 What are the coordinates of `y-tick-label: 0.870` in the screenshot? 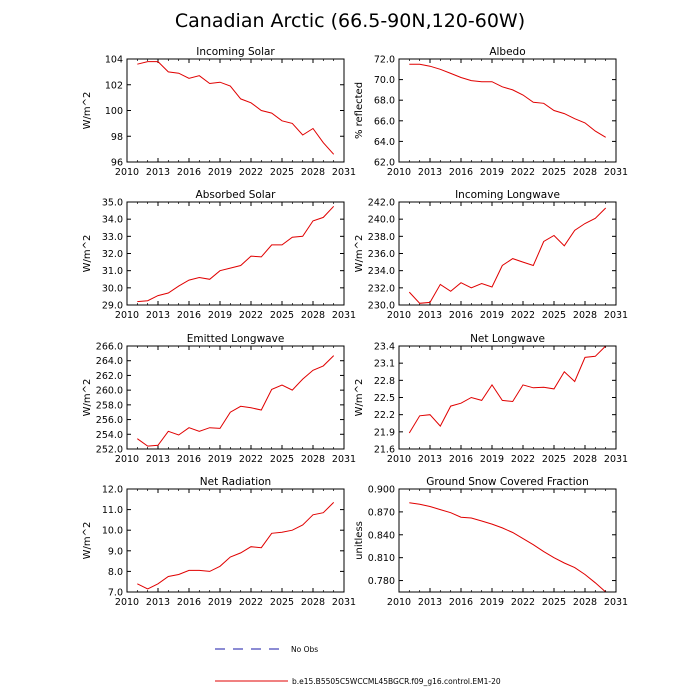 It's located at (381, 512).